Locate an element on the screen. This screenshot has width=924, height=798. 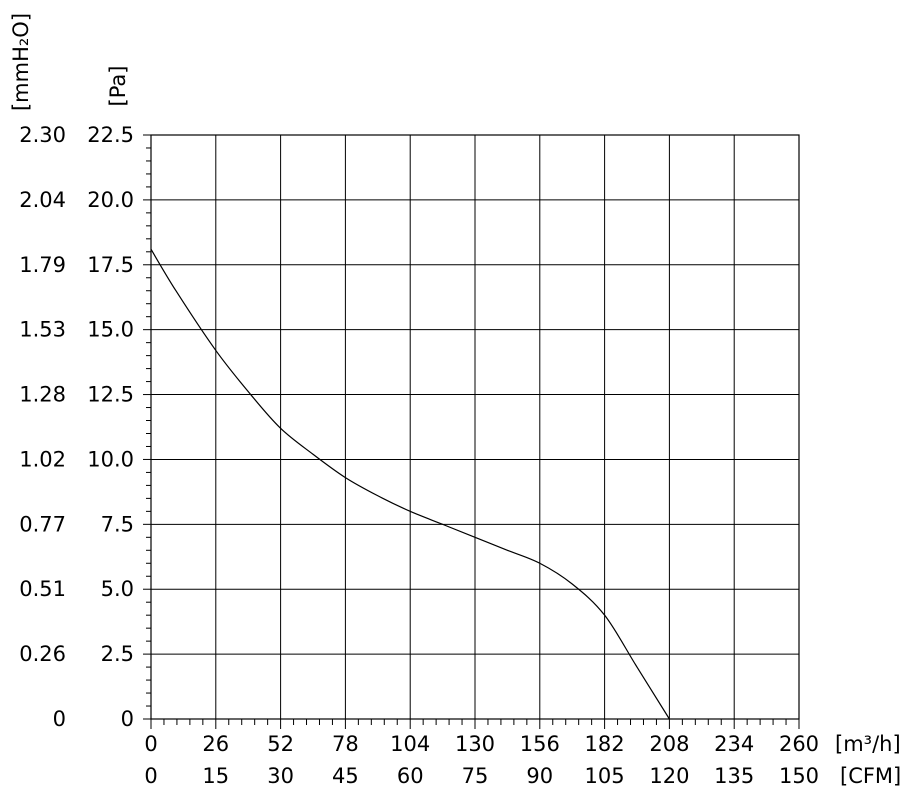
y-tick-label-mmh2o: 0.77 is located at coordinates (42, 524).